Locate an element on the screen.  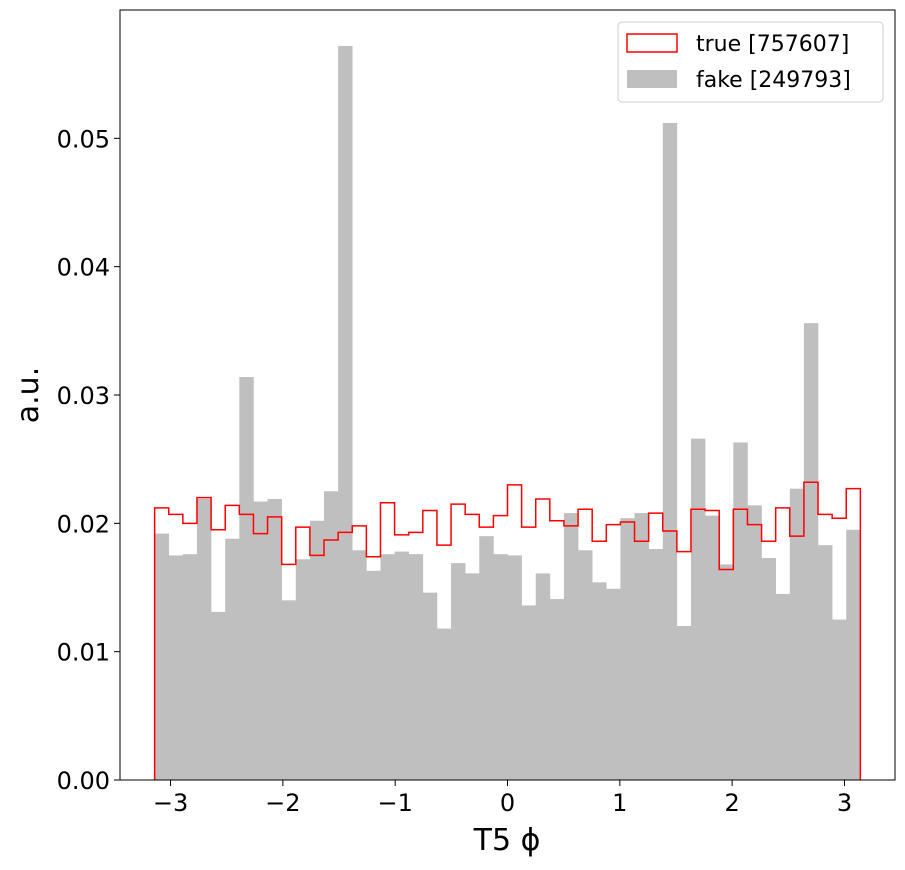
y-tick-label: 0.02 is located at coordinates (83, 524).